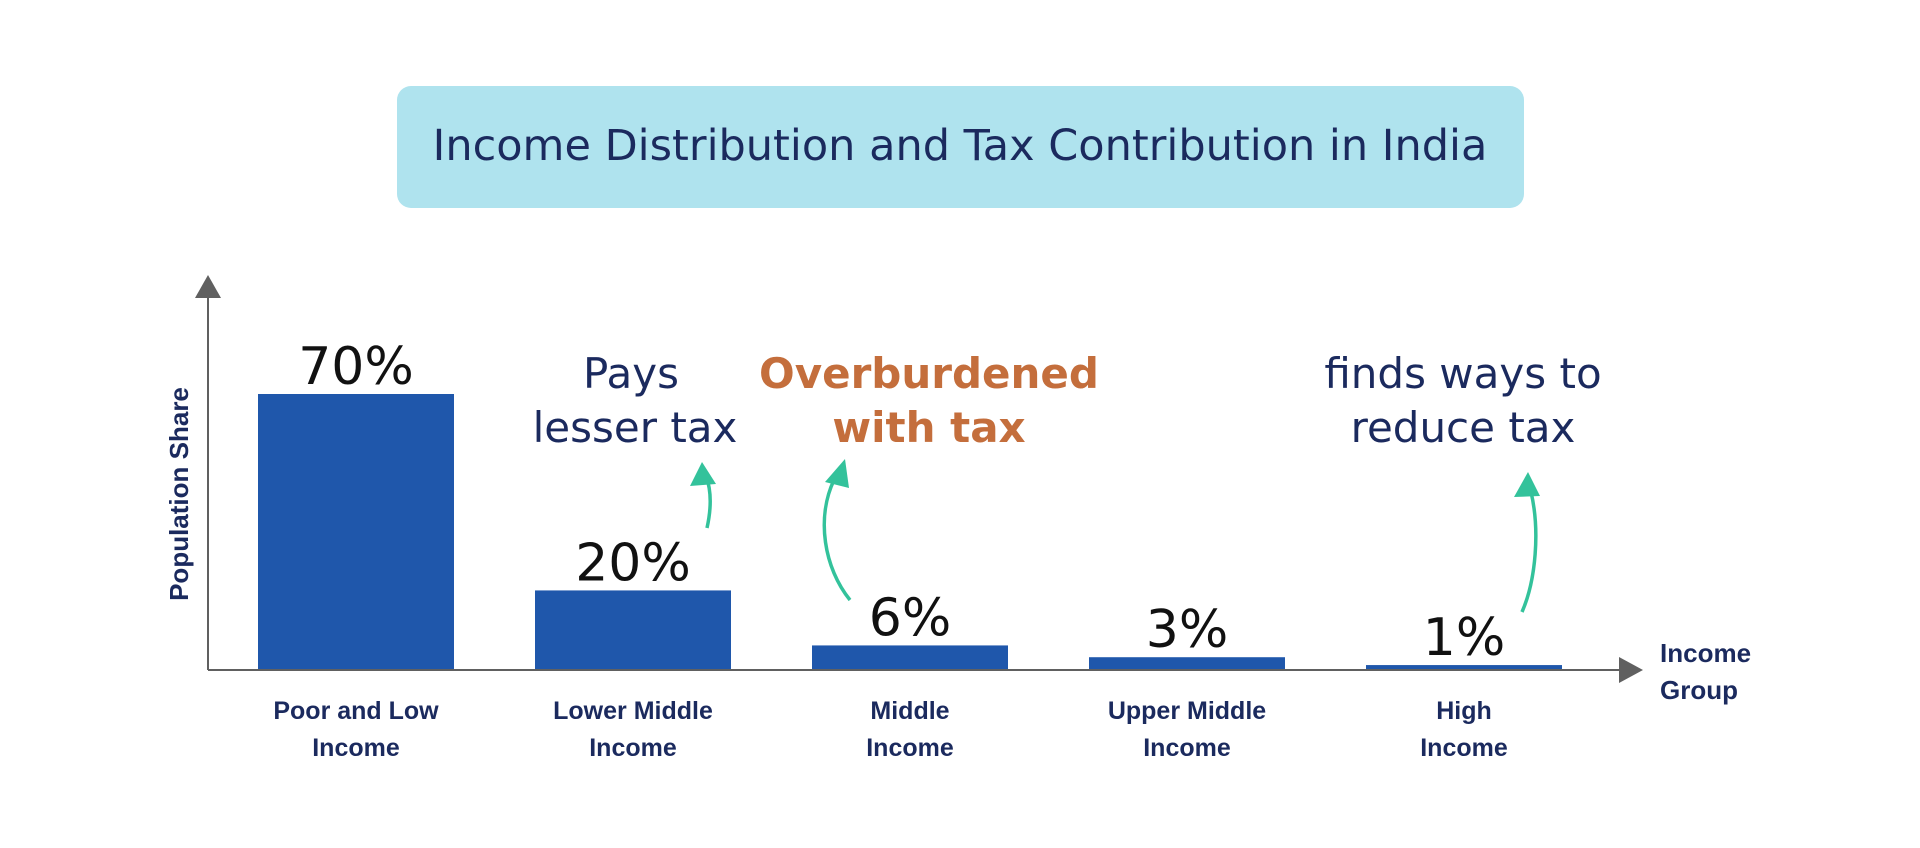  What do you see at coordinates (929, 475) in the screenshot?
I see `annotation-overburdened: Overburdened with tax` at bounding box center [929, 475].